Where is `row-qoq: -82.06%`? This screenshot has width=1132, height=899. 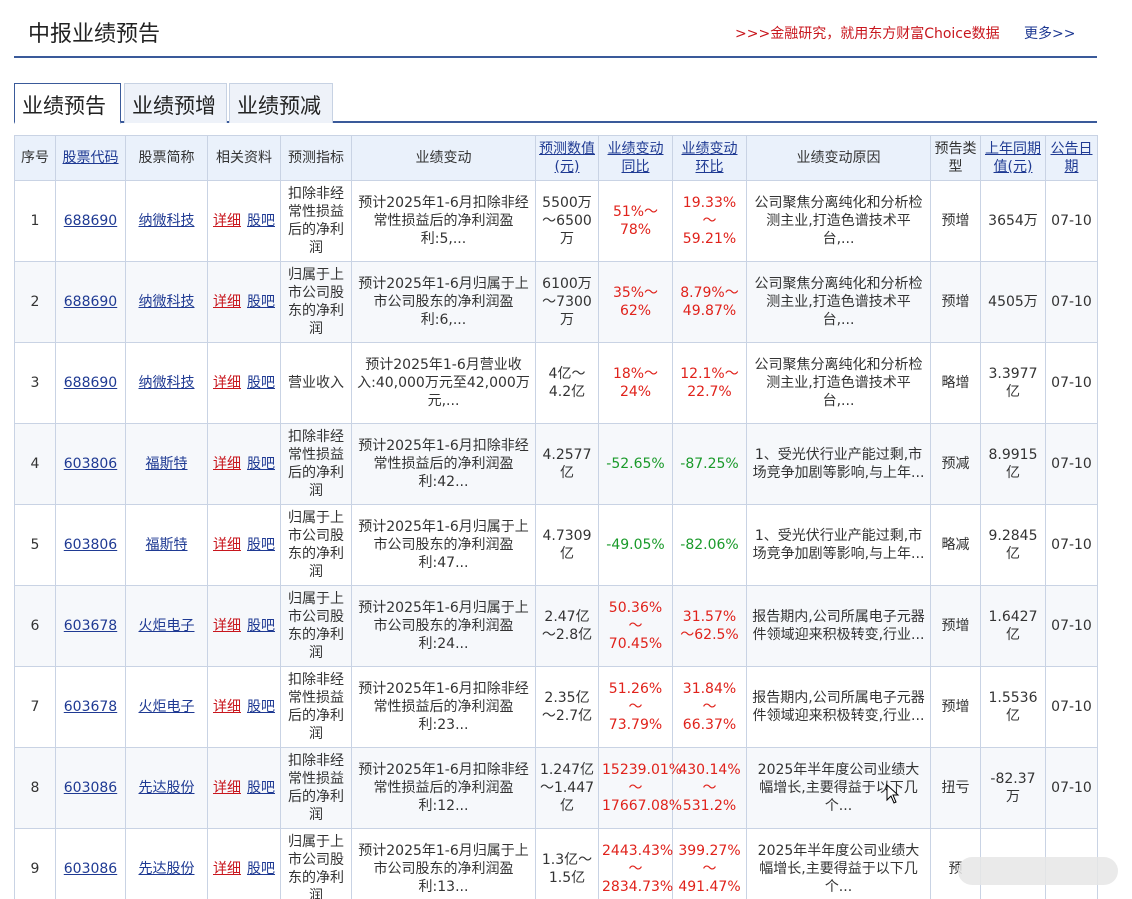
row-qoq: -82.06% is located at coordinates (709, 545).